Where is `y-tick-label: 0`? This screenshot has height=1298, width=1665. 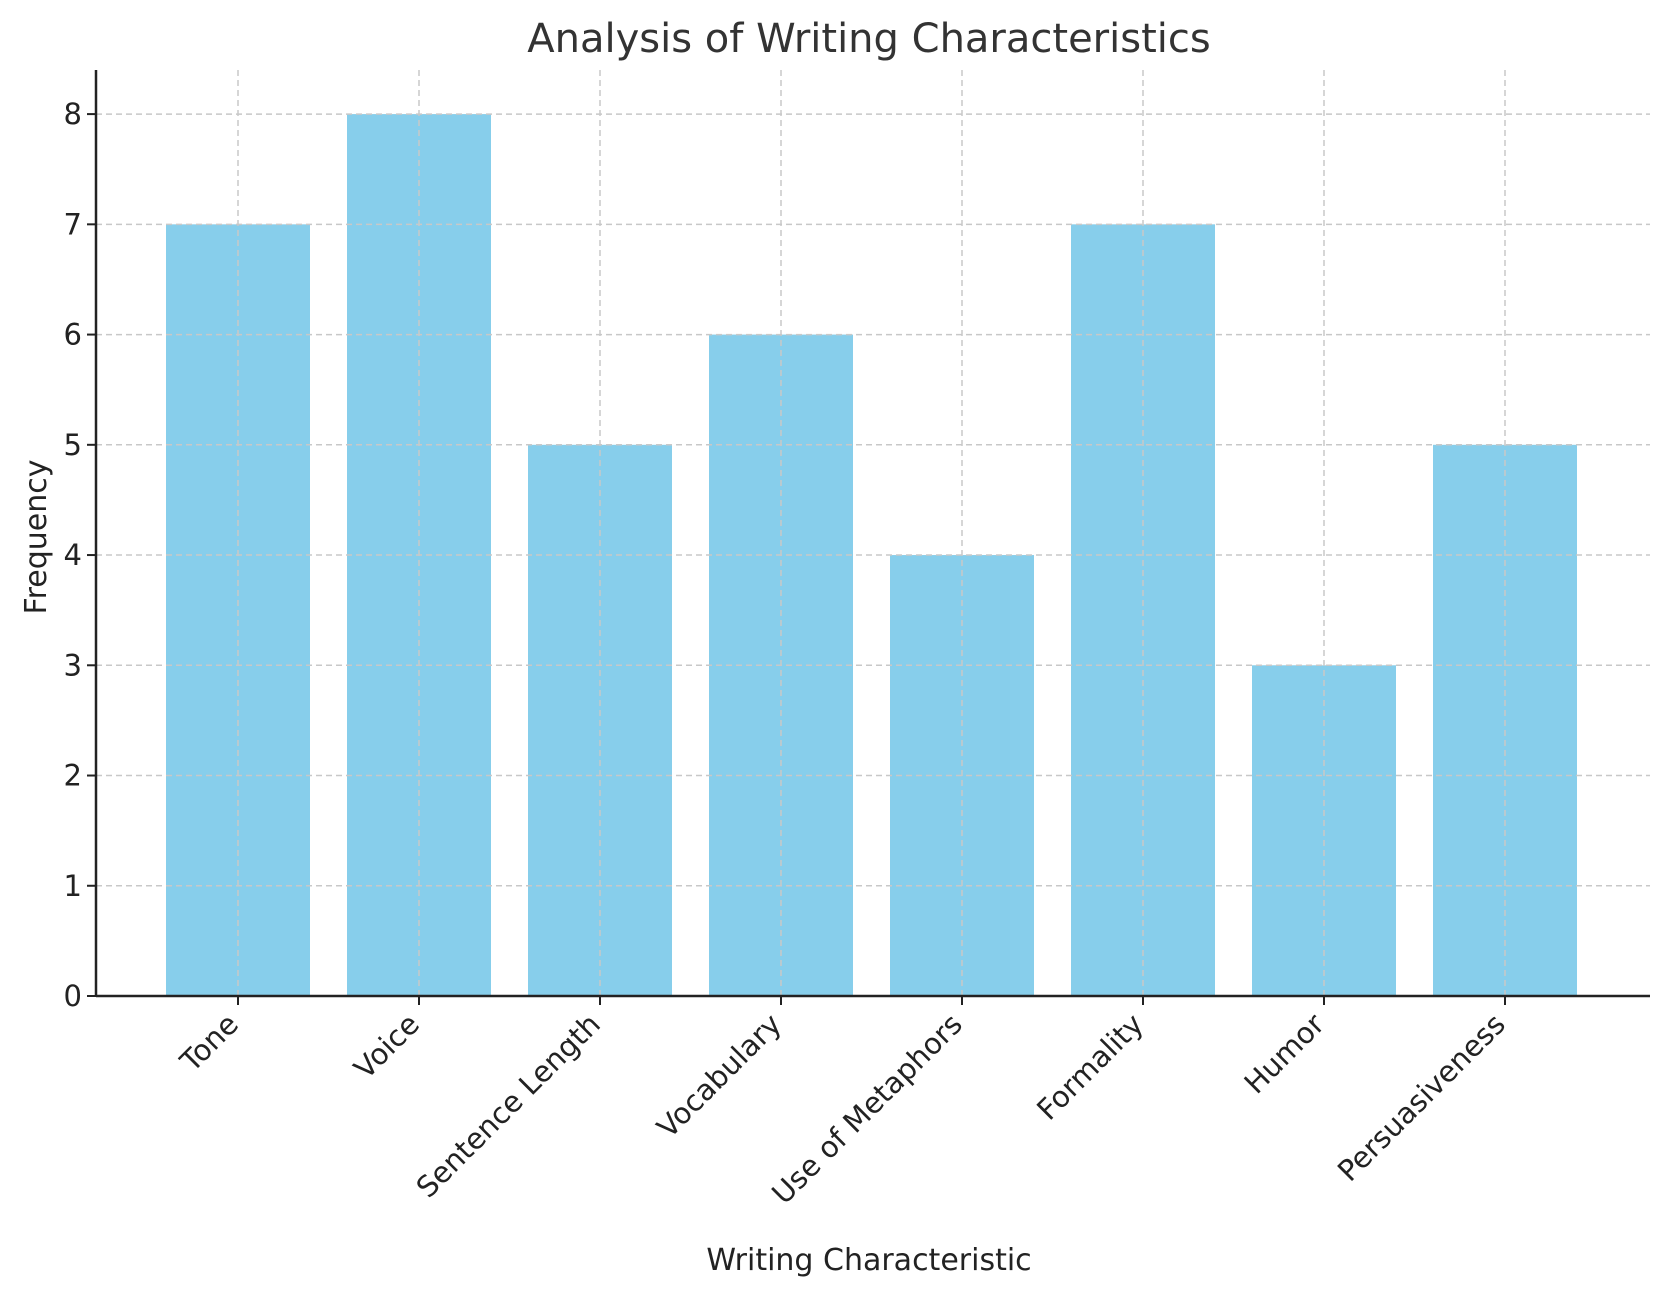 y-tick-label: 0 is located at coordinates (73, 996).